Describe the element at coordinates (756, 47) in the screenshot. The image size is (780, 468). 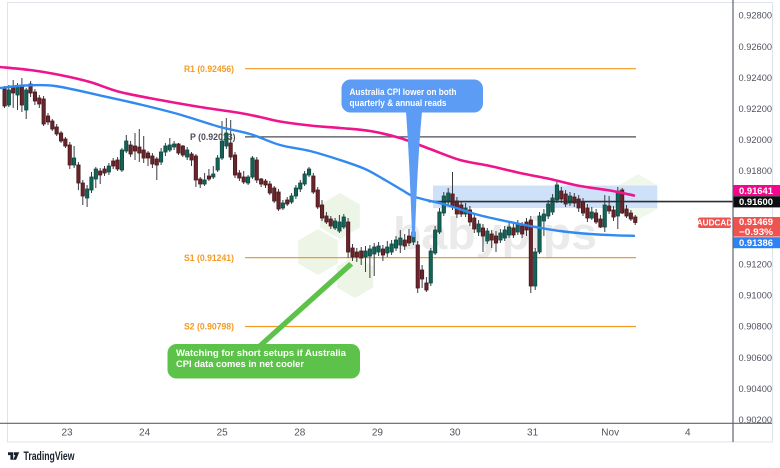
I see `svg-text: 0.92600` at that location.